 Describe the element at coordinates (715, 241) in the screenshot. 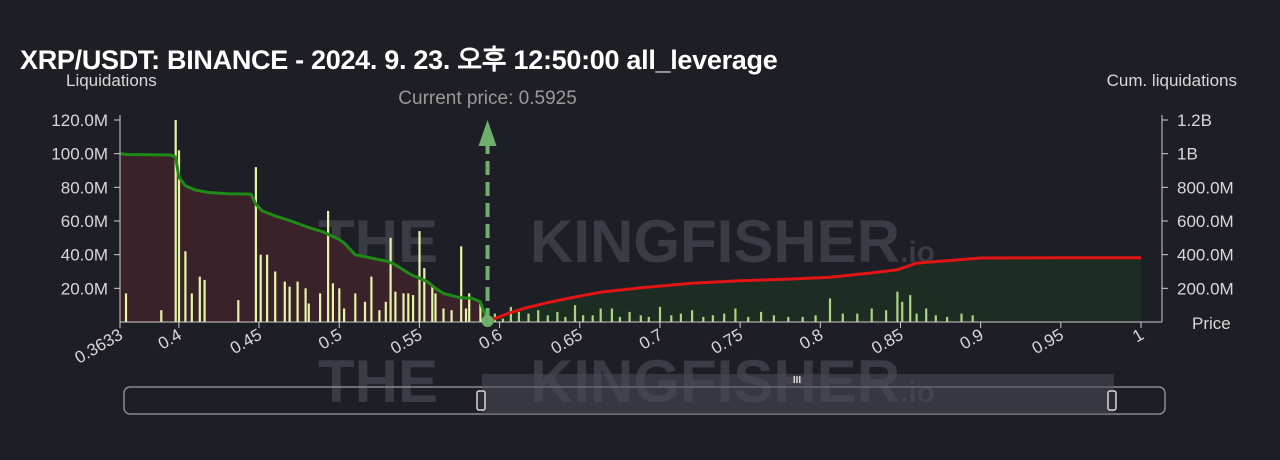

I see `watermark-text: KINGFISHER` at that location.